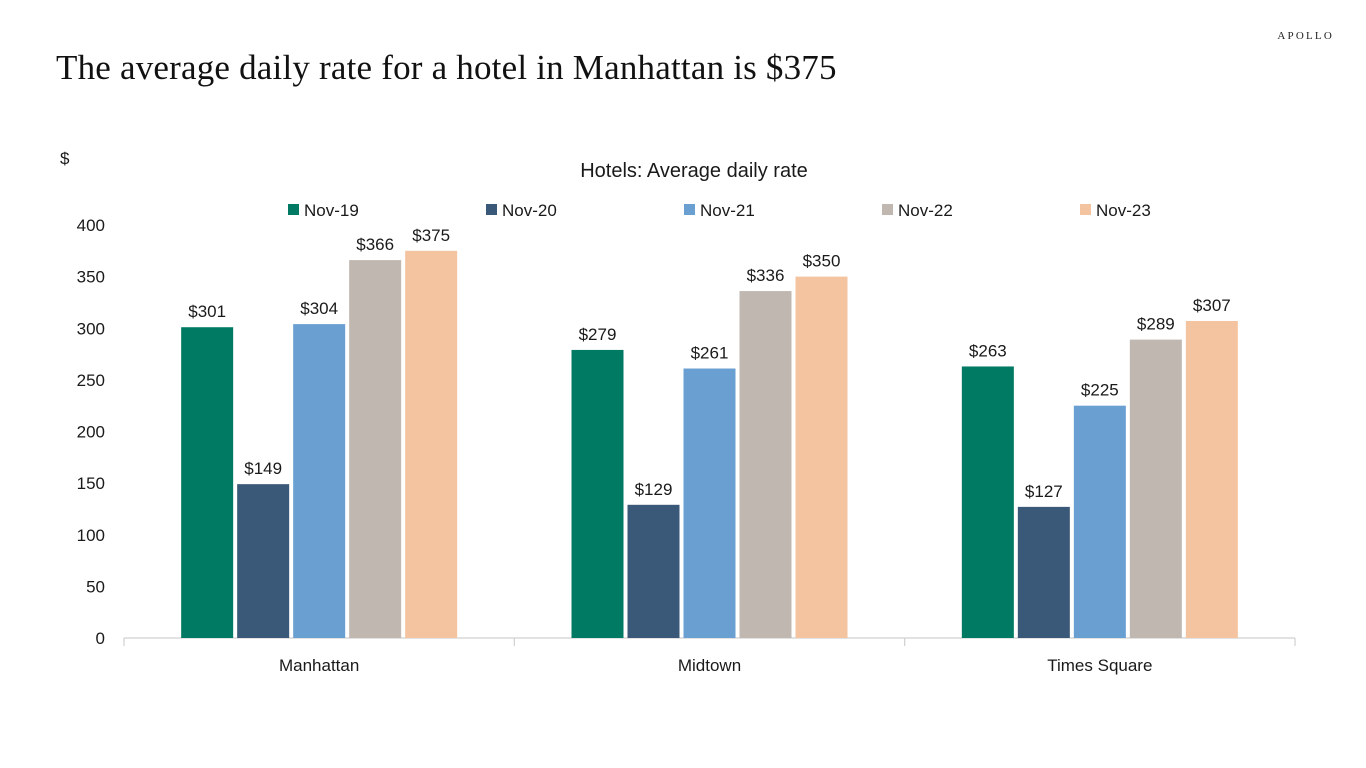  I want to click on y-tick-label: 50, so click(95, 586).